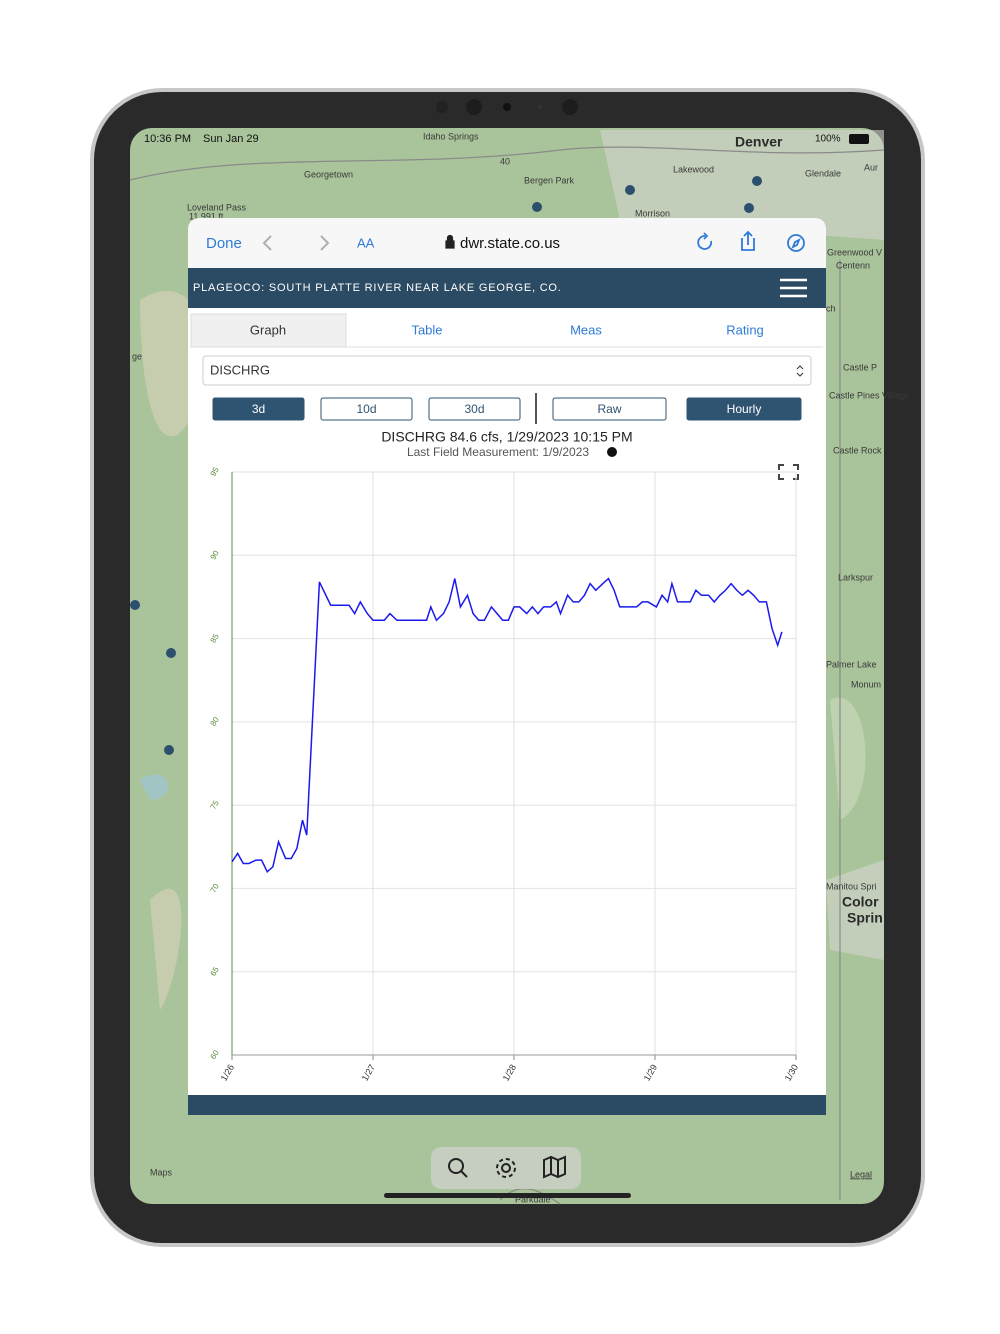 This screenshot has height=1334, width=1000. I want to click on map-label: Parkdale, so click(533, 1199).